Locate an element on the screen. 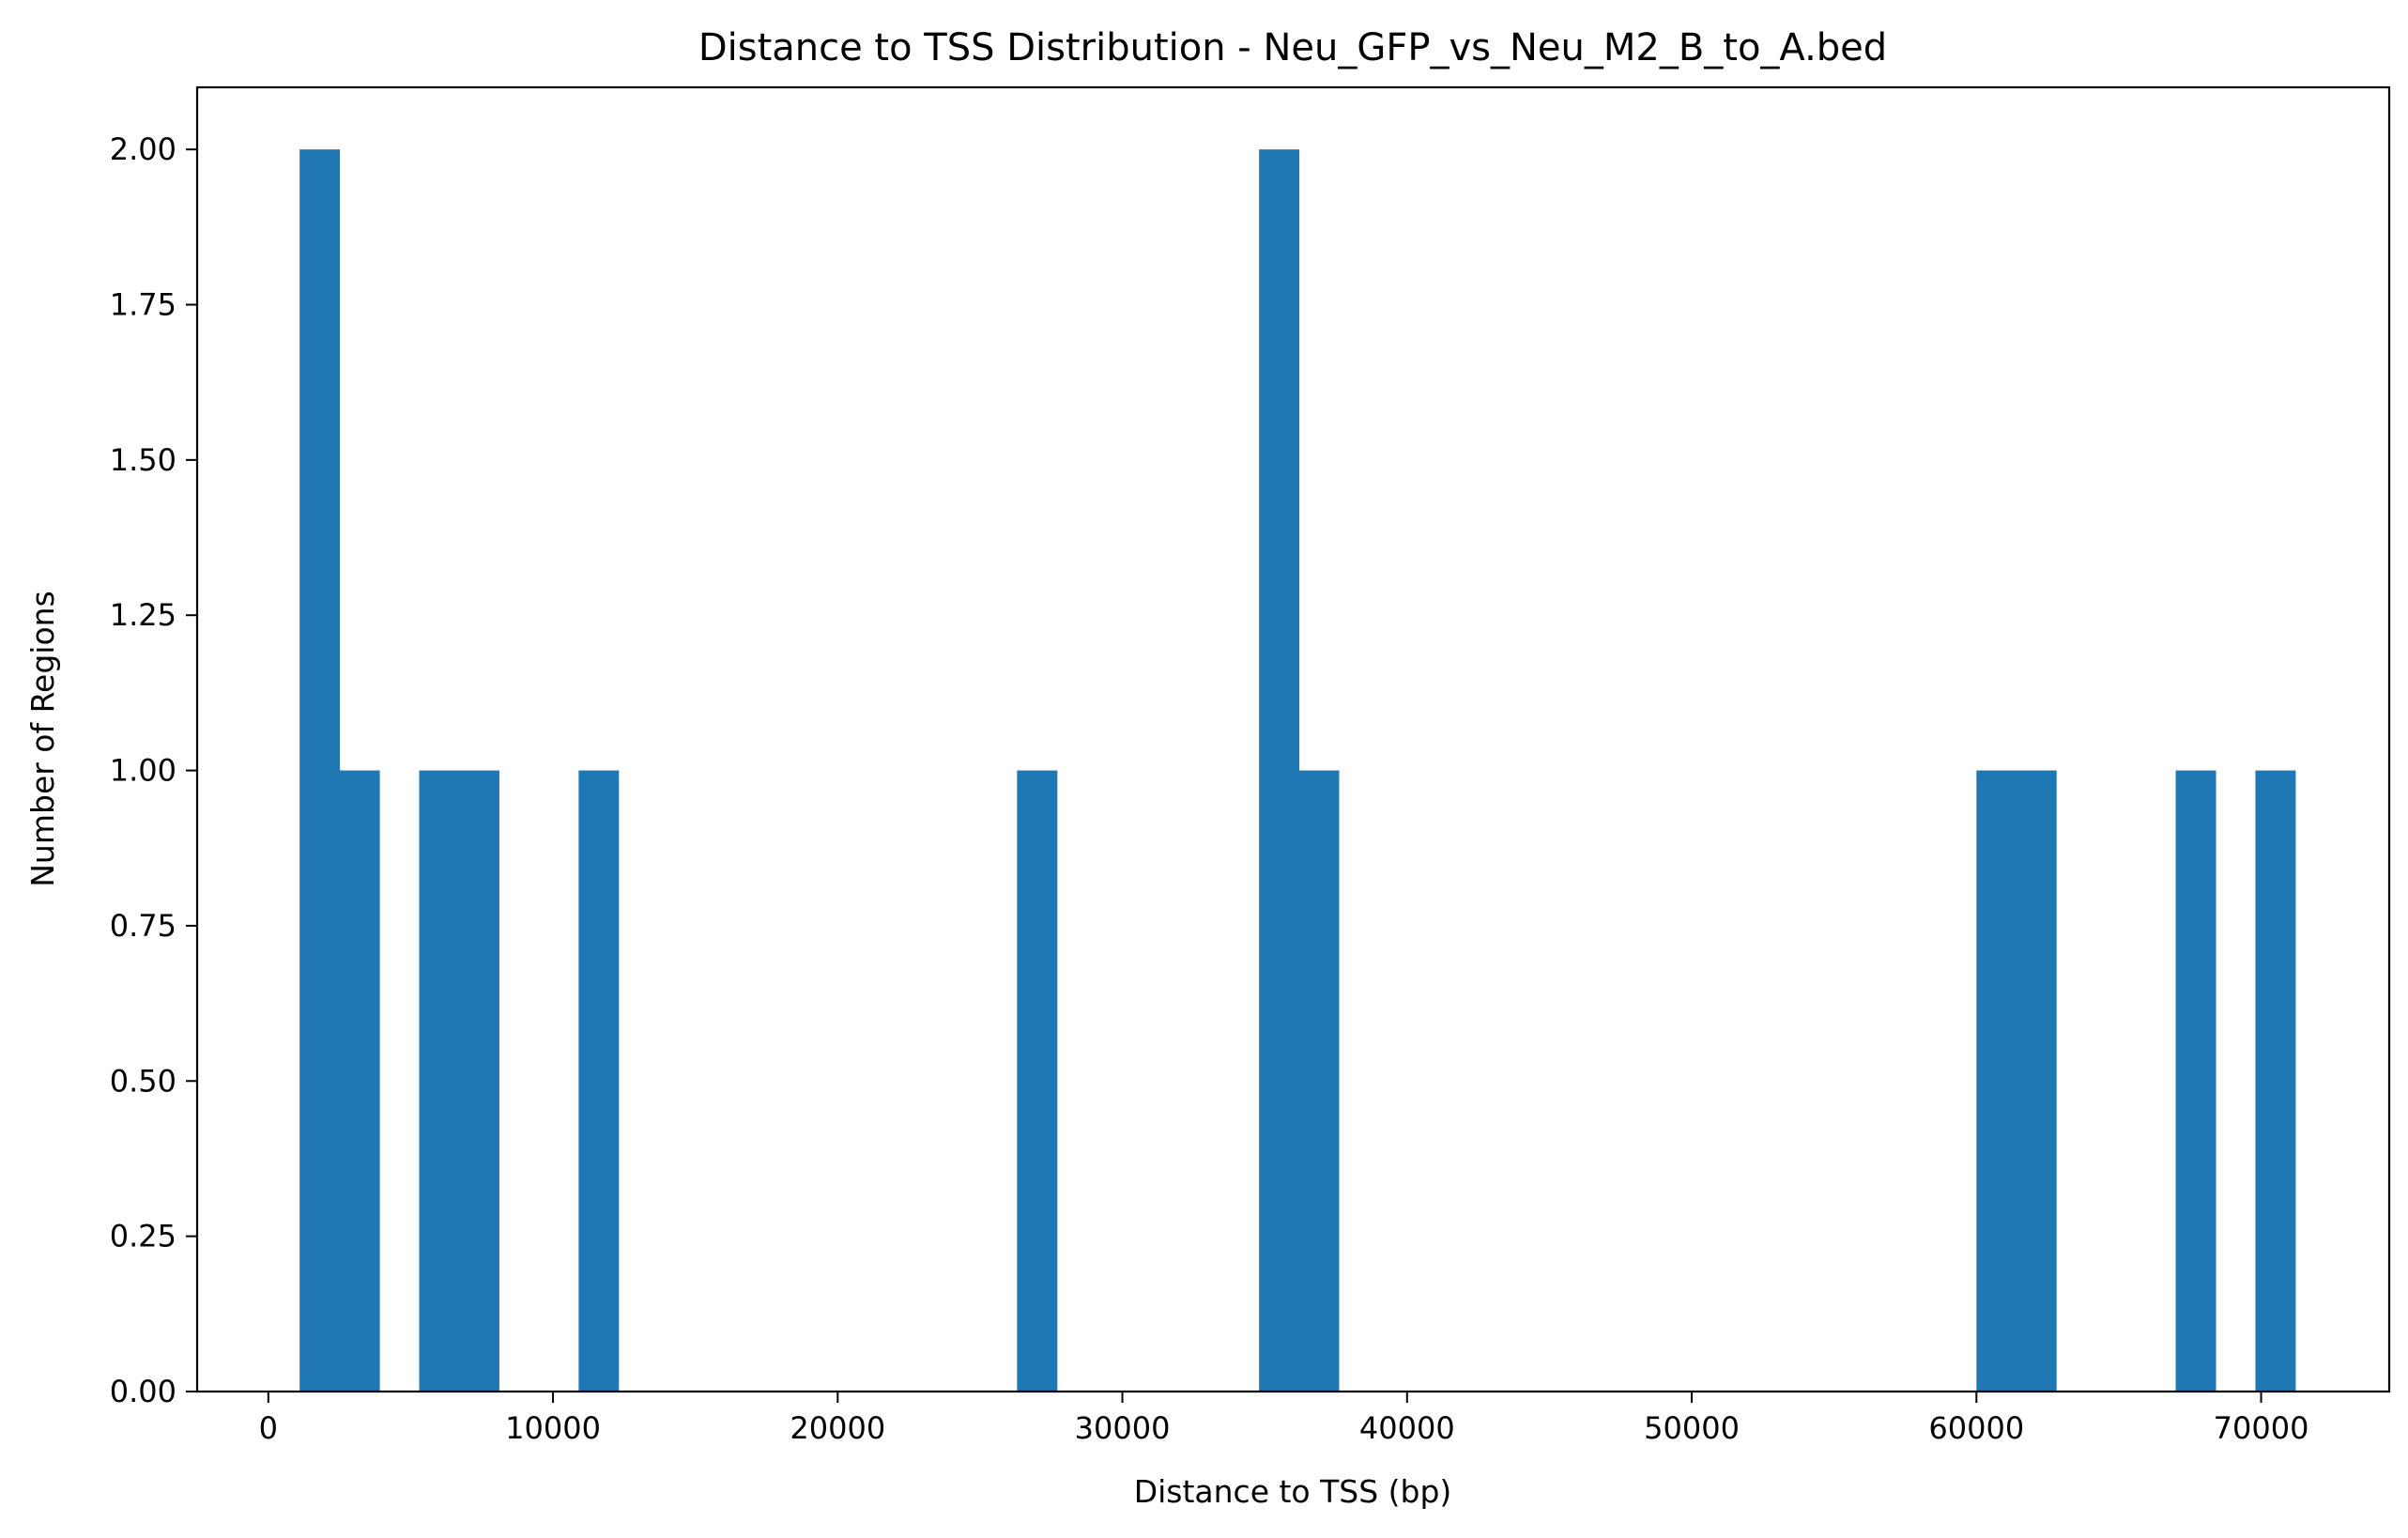  x-tick-label-2: 20000 is located at coordinates (837, 1428).